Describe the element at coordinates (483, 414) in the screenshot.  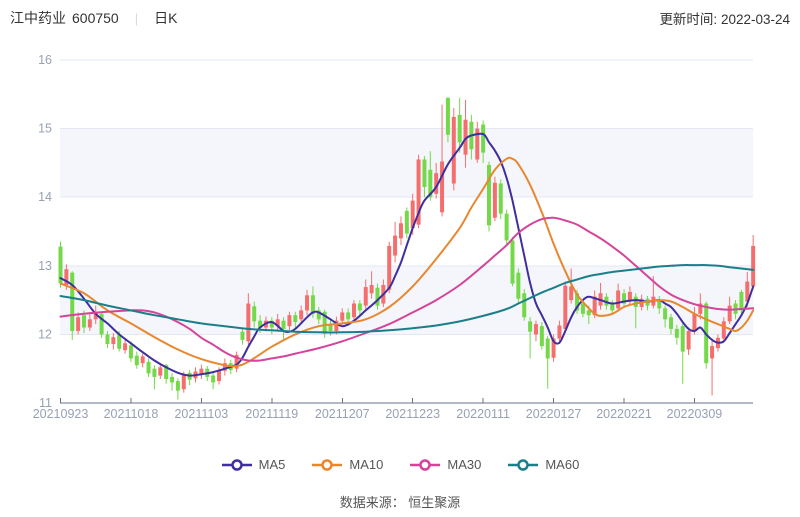
I see `svg-text: 20220111` at that location.